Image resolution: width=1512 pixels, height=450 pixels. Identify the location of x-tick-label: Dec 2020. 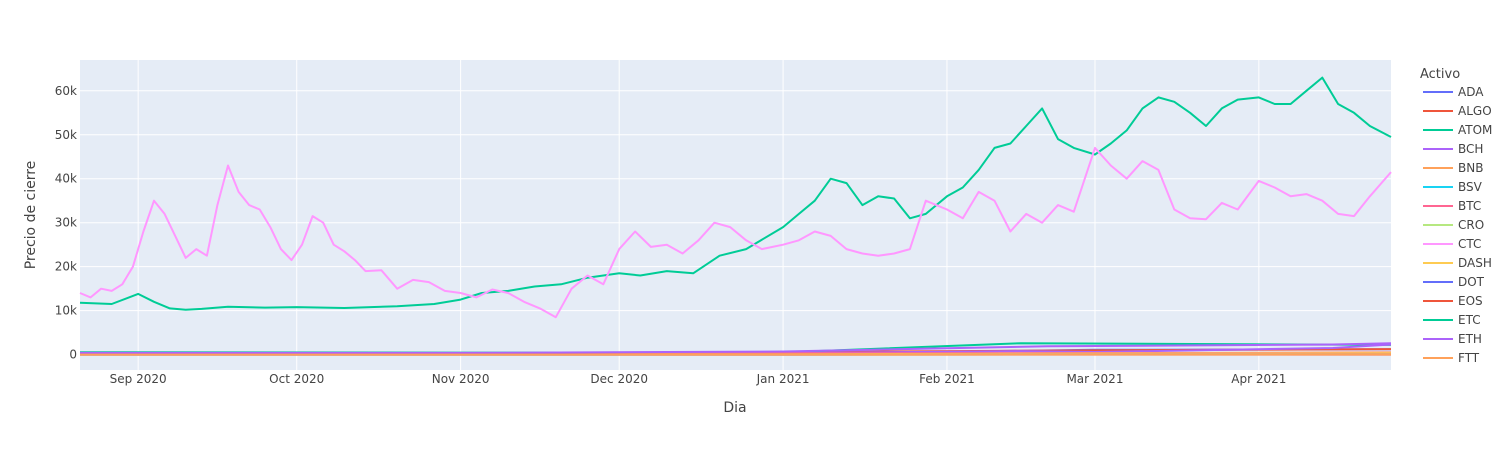
(619, 379).